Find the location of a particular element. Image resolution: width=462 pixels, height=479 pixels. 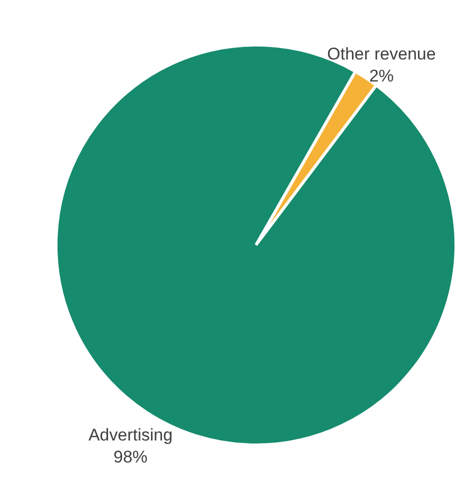

data-label: 98% is located at coordinates (130, 456).